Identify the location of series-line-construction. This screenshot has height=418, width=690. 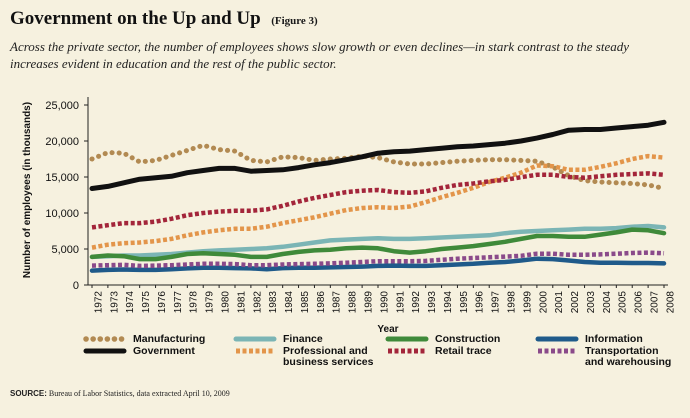
(378, 244).